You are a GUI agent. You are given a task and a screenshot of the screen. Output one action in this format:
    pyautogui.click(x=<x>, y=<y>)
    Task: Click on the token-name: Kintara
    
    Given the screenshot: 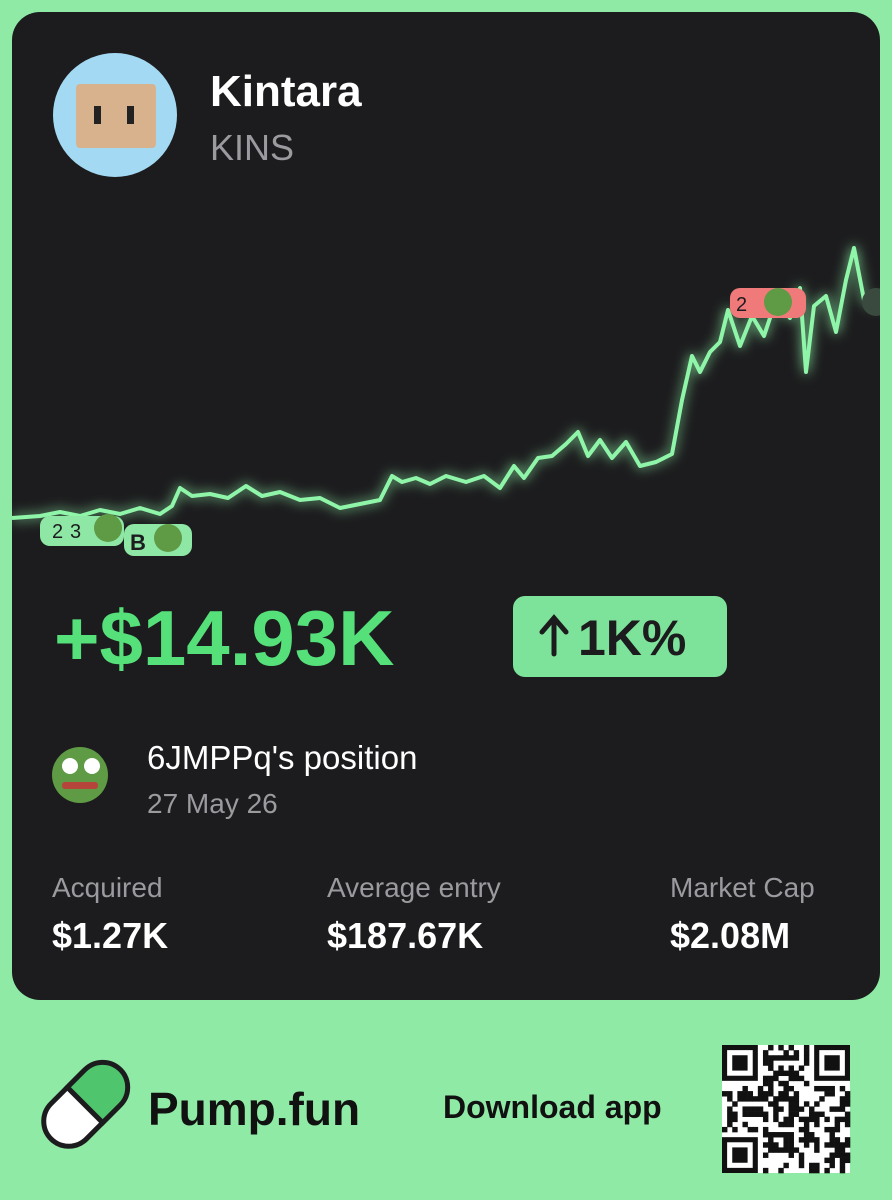 What is the action you would take?
    pyautogui.click(x=286, y=91)
    